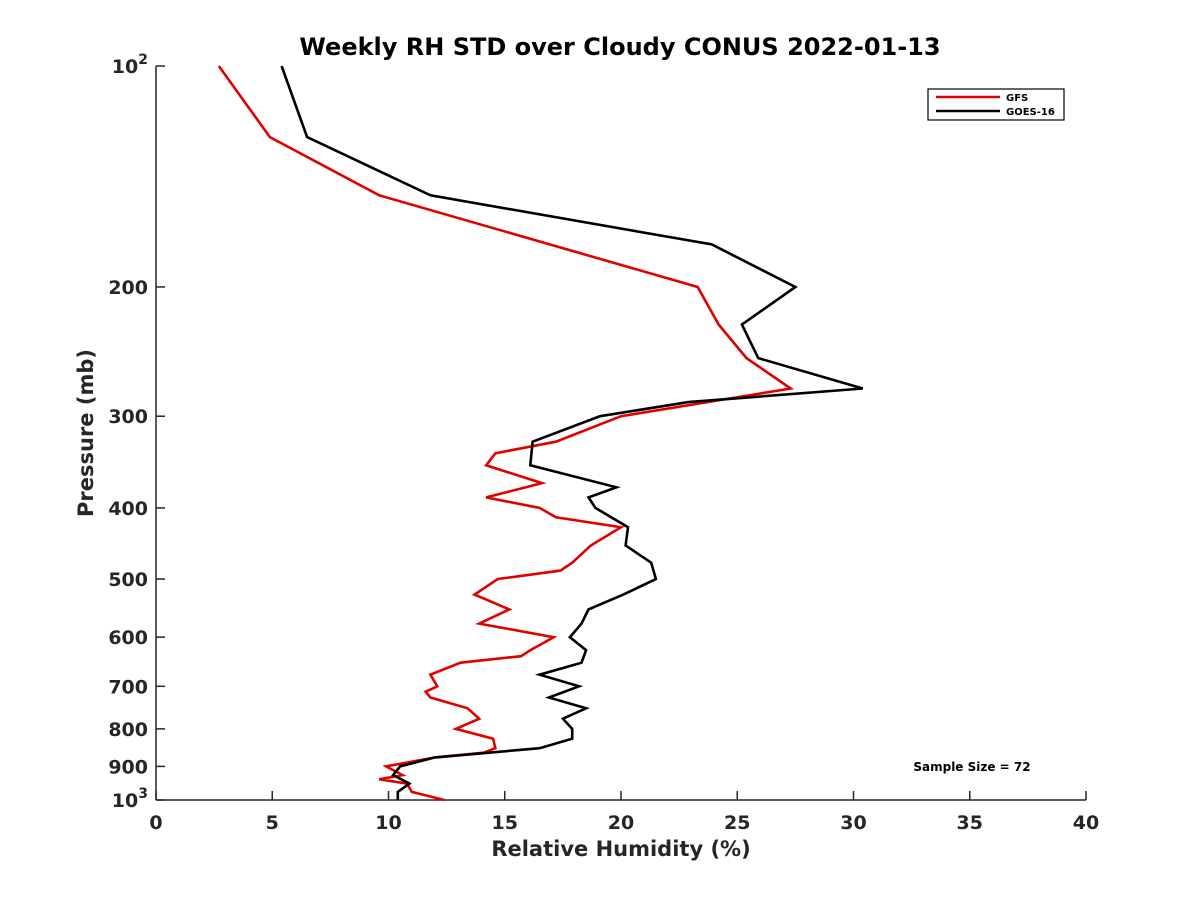 The image size is (1200, 900). I want to click on y-tick-label: 800, so click(128, 730).